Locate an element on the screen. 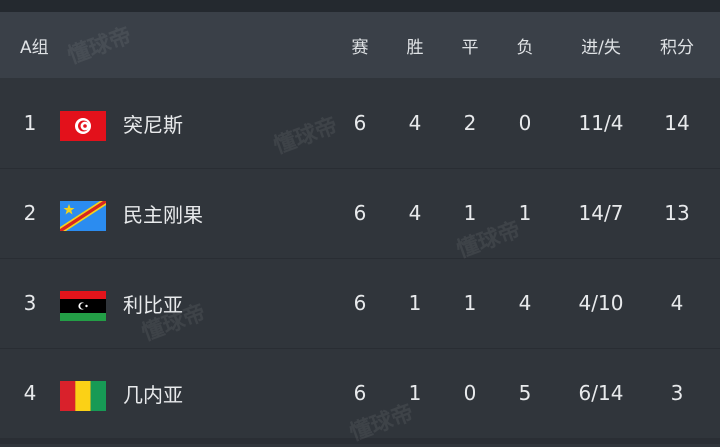 This screenshot has height=447, width=720. drawn: 2 is located at coordinates (470, 123).